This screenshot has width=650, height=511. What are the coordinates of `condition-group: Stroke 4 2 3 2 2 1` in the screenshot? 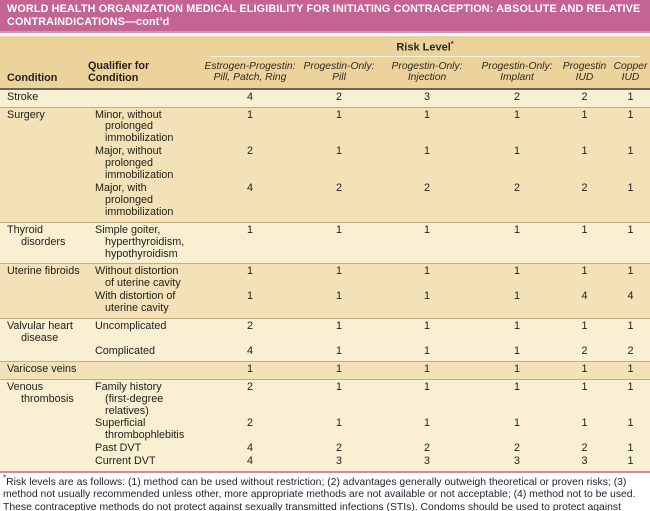 It's located at (325, 98).